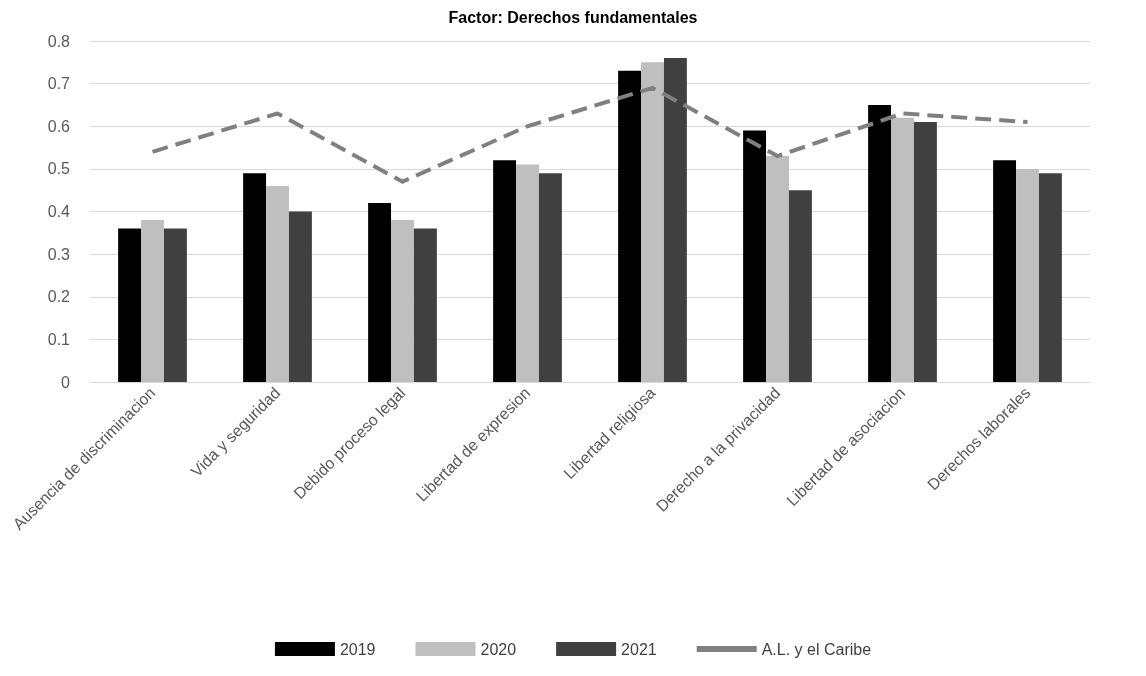 The width and height of the screenshot is (1146, 676). I want to click on legend-label: 2019, so click(357, 649).